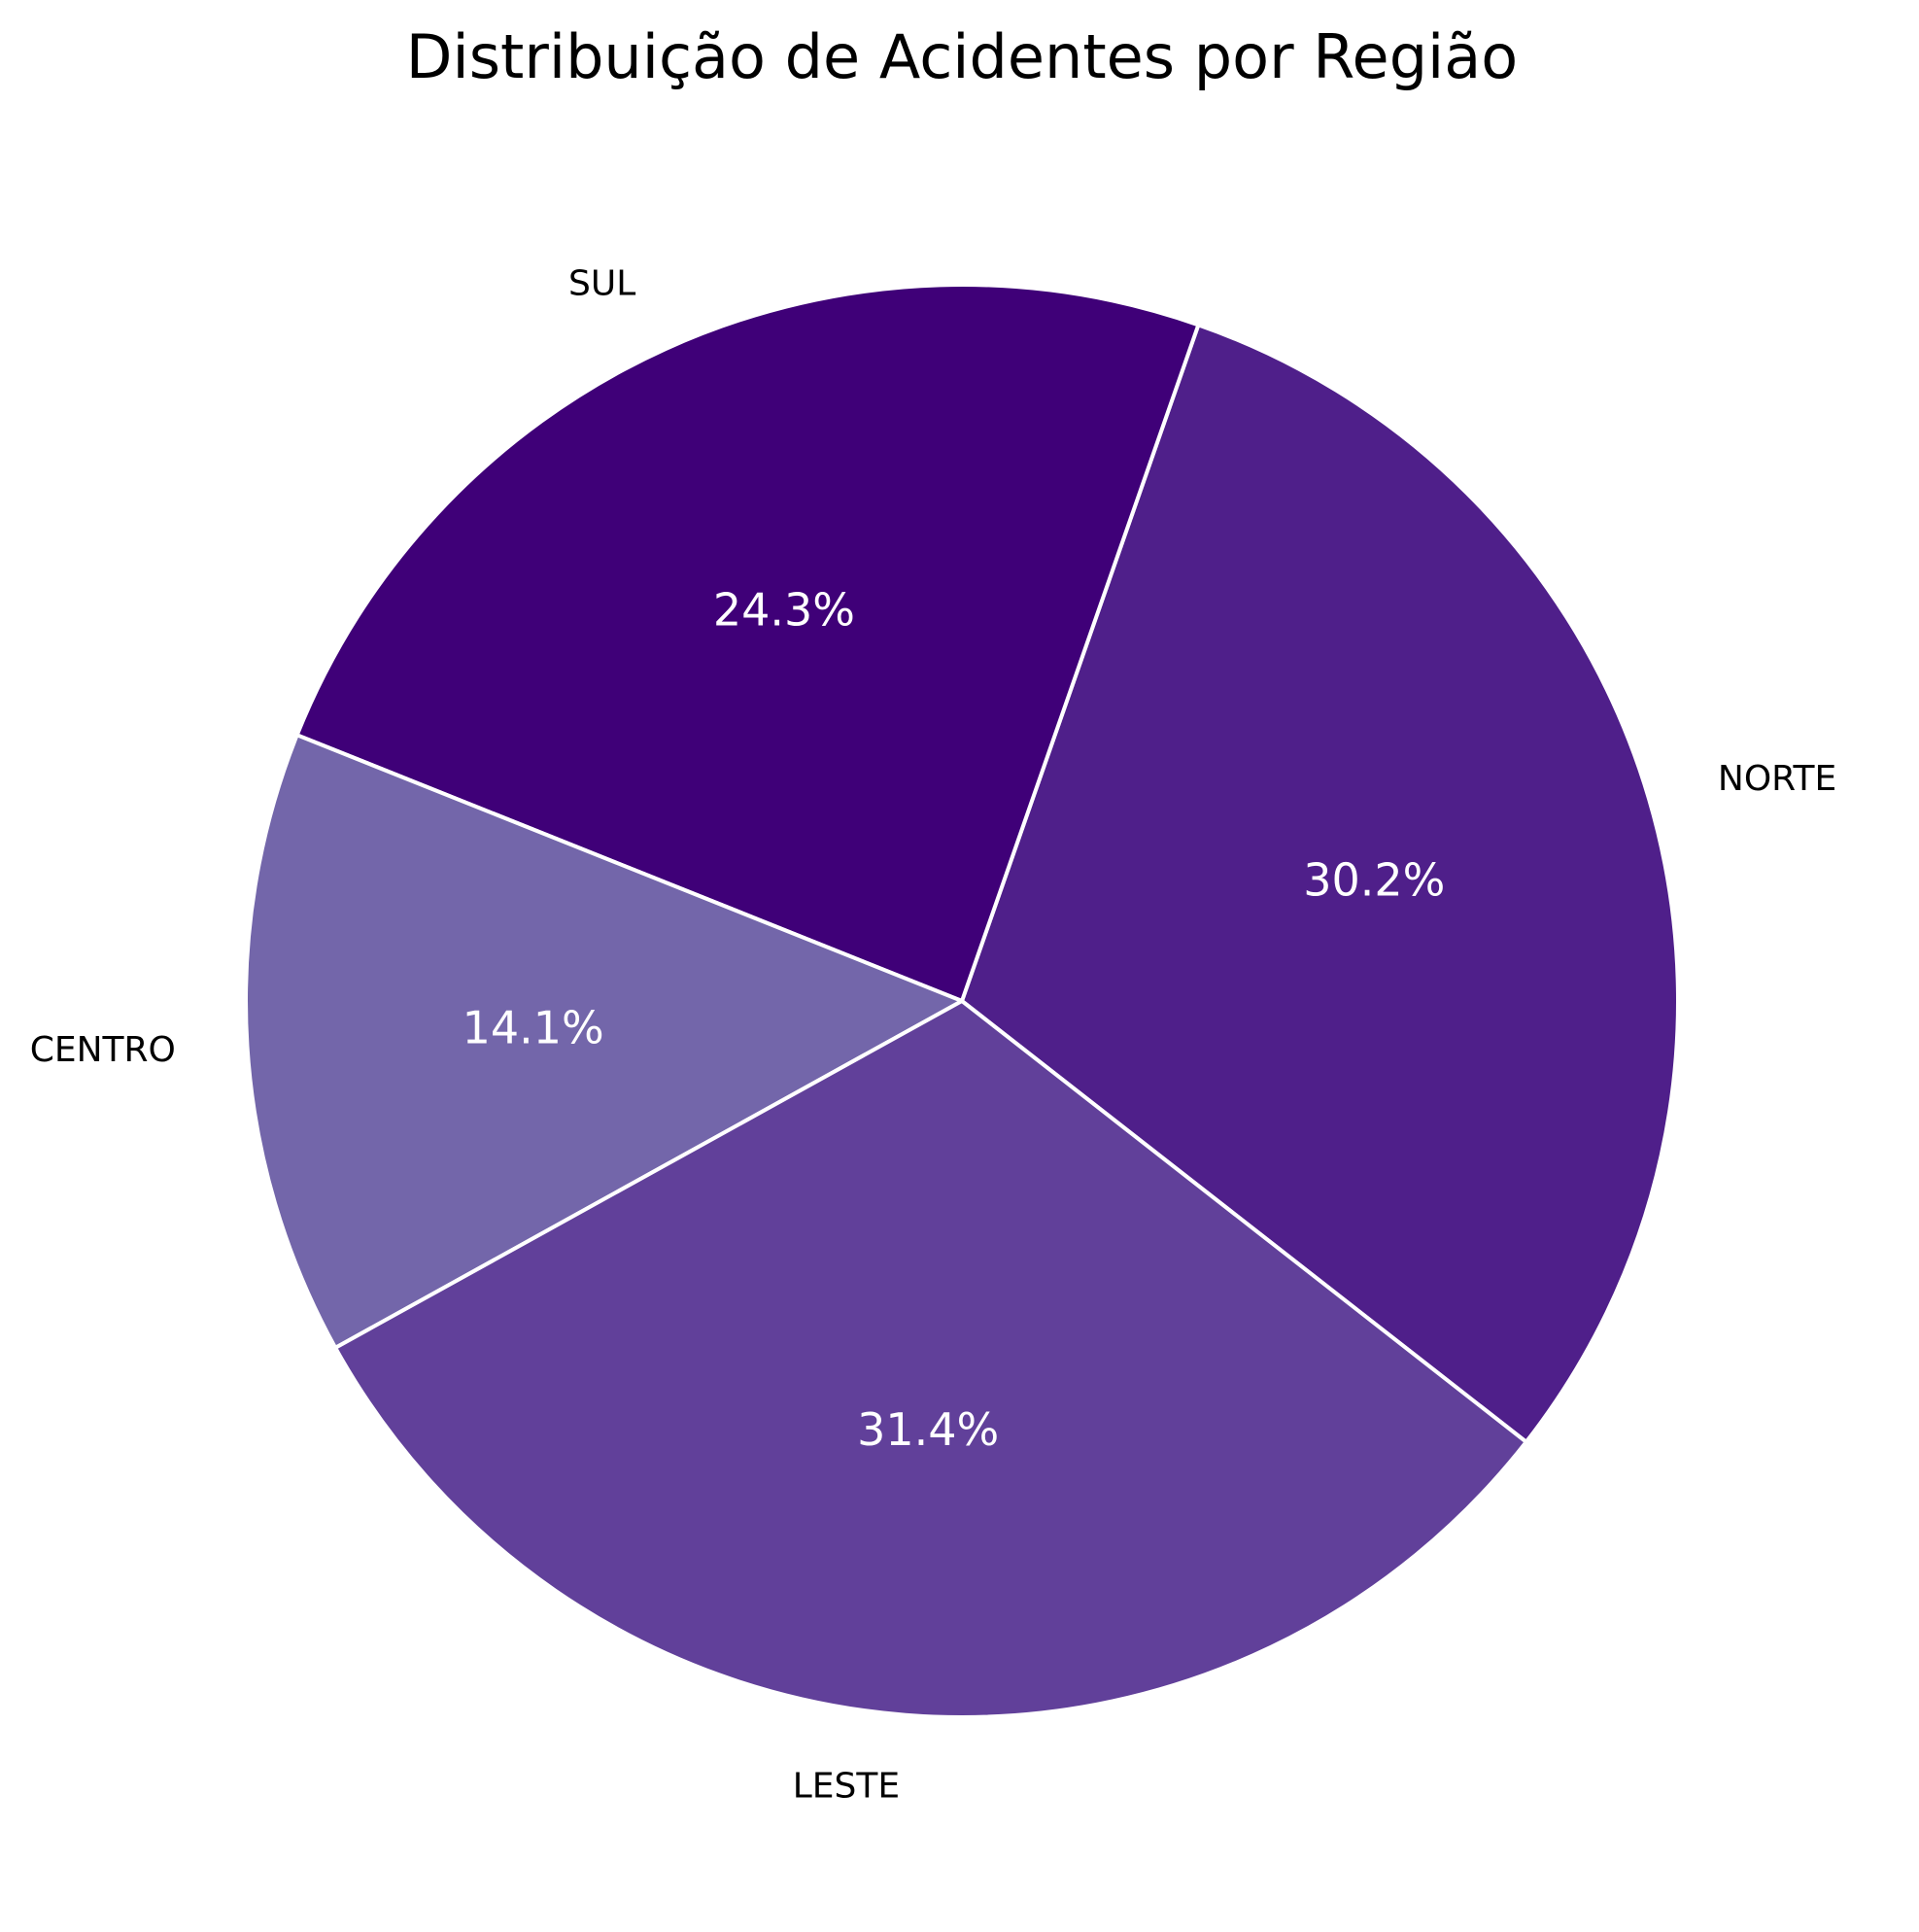 The image size is (1919, 1932). Describe the element at coordinates (846, 1787) in the screenshot. I see `pie-category-label-leste: LESTE` at that location.